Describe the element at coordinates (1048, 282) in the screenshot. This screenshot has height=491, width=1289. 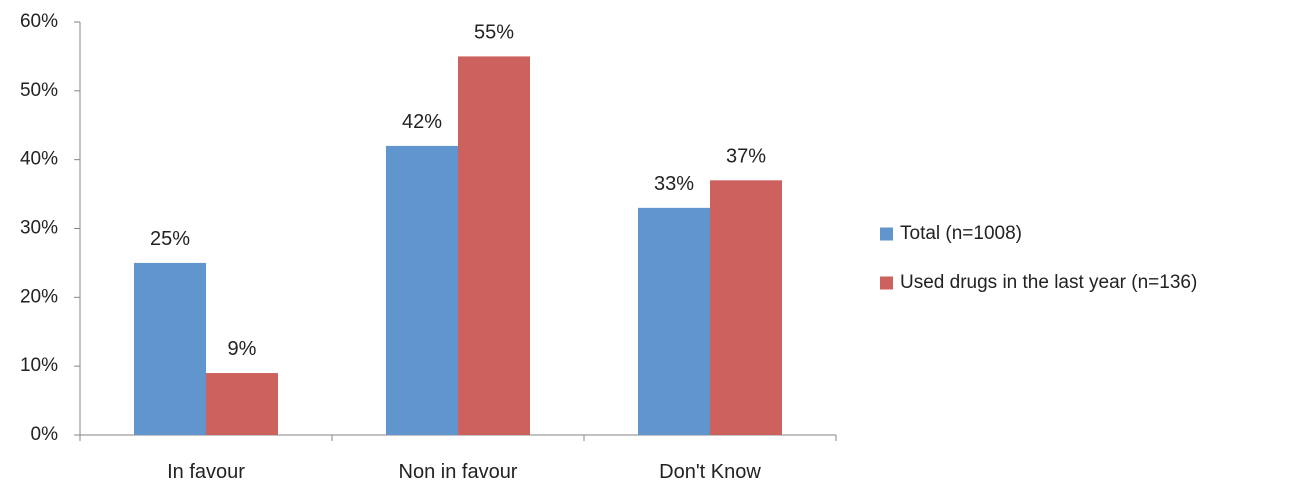
I see `legend-label: Used drugs in the last year (n=136)` at that location.